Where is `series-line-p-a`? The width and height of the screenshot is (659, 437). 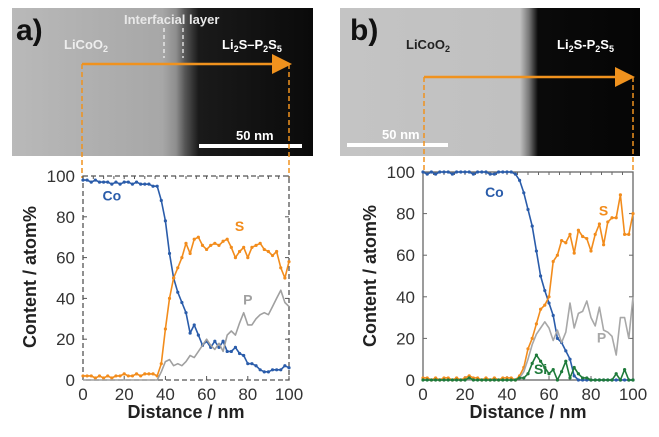
series-line-p-a is located at coordinates (186, 335).